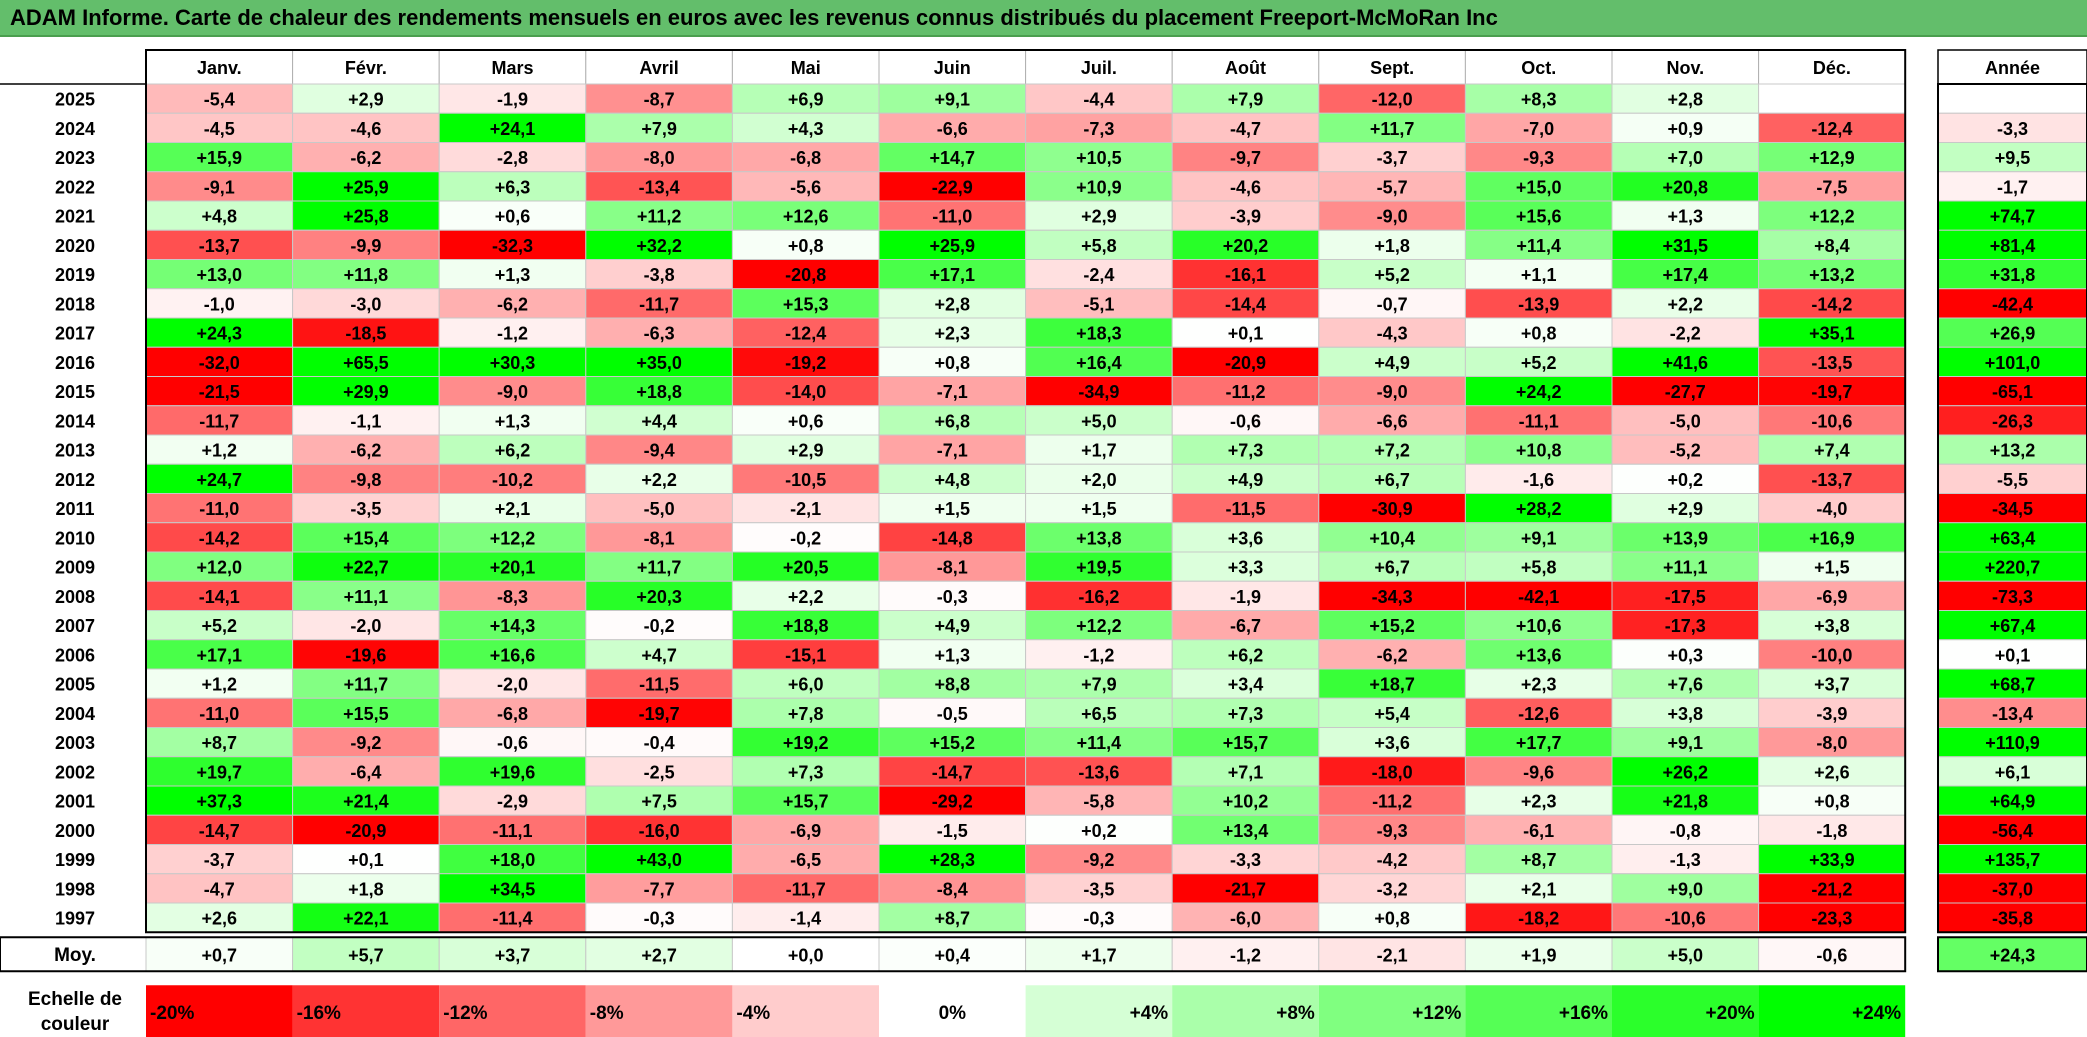  What do you see at coordinates (806, 129) in the screenshot?
I see `heatmap-cell-value: +4,3` at bounding box center [806, 129].